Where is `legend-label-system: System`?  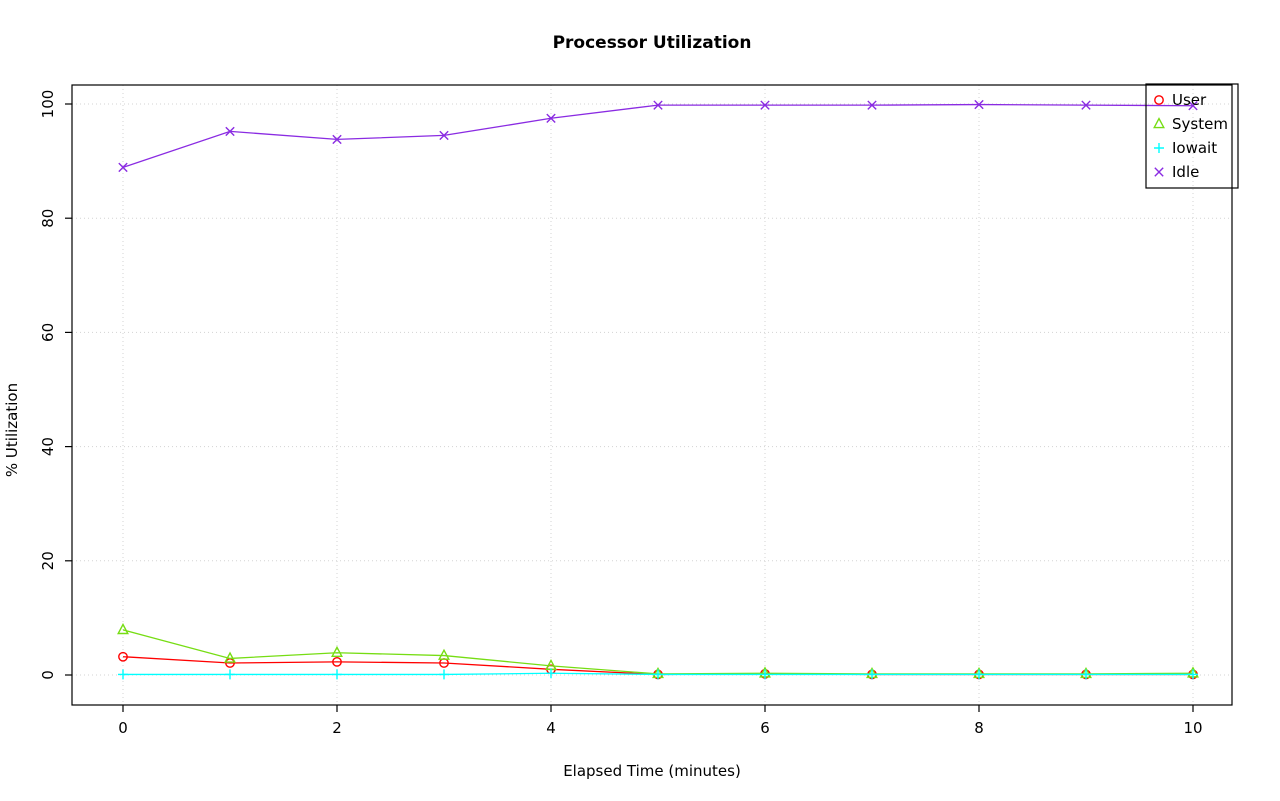 legend-label-system: System is located at coordinates (1200, 124).